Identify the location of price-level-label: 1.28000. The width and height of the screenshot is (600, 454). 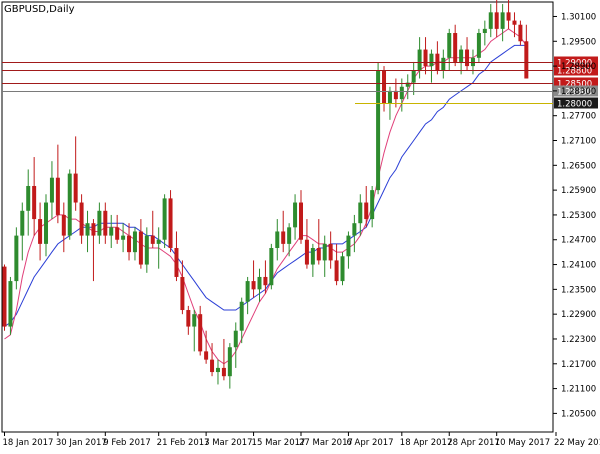
(576, 104).